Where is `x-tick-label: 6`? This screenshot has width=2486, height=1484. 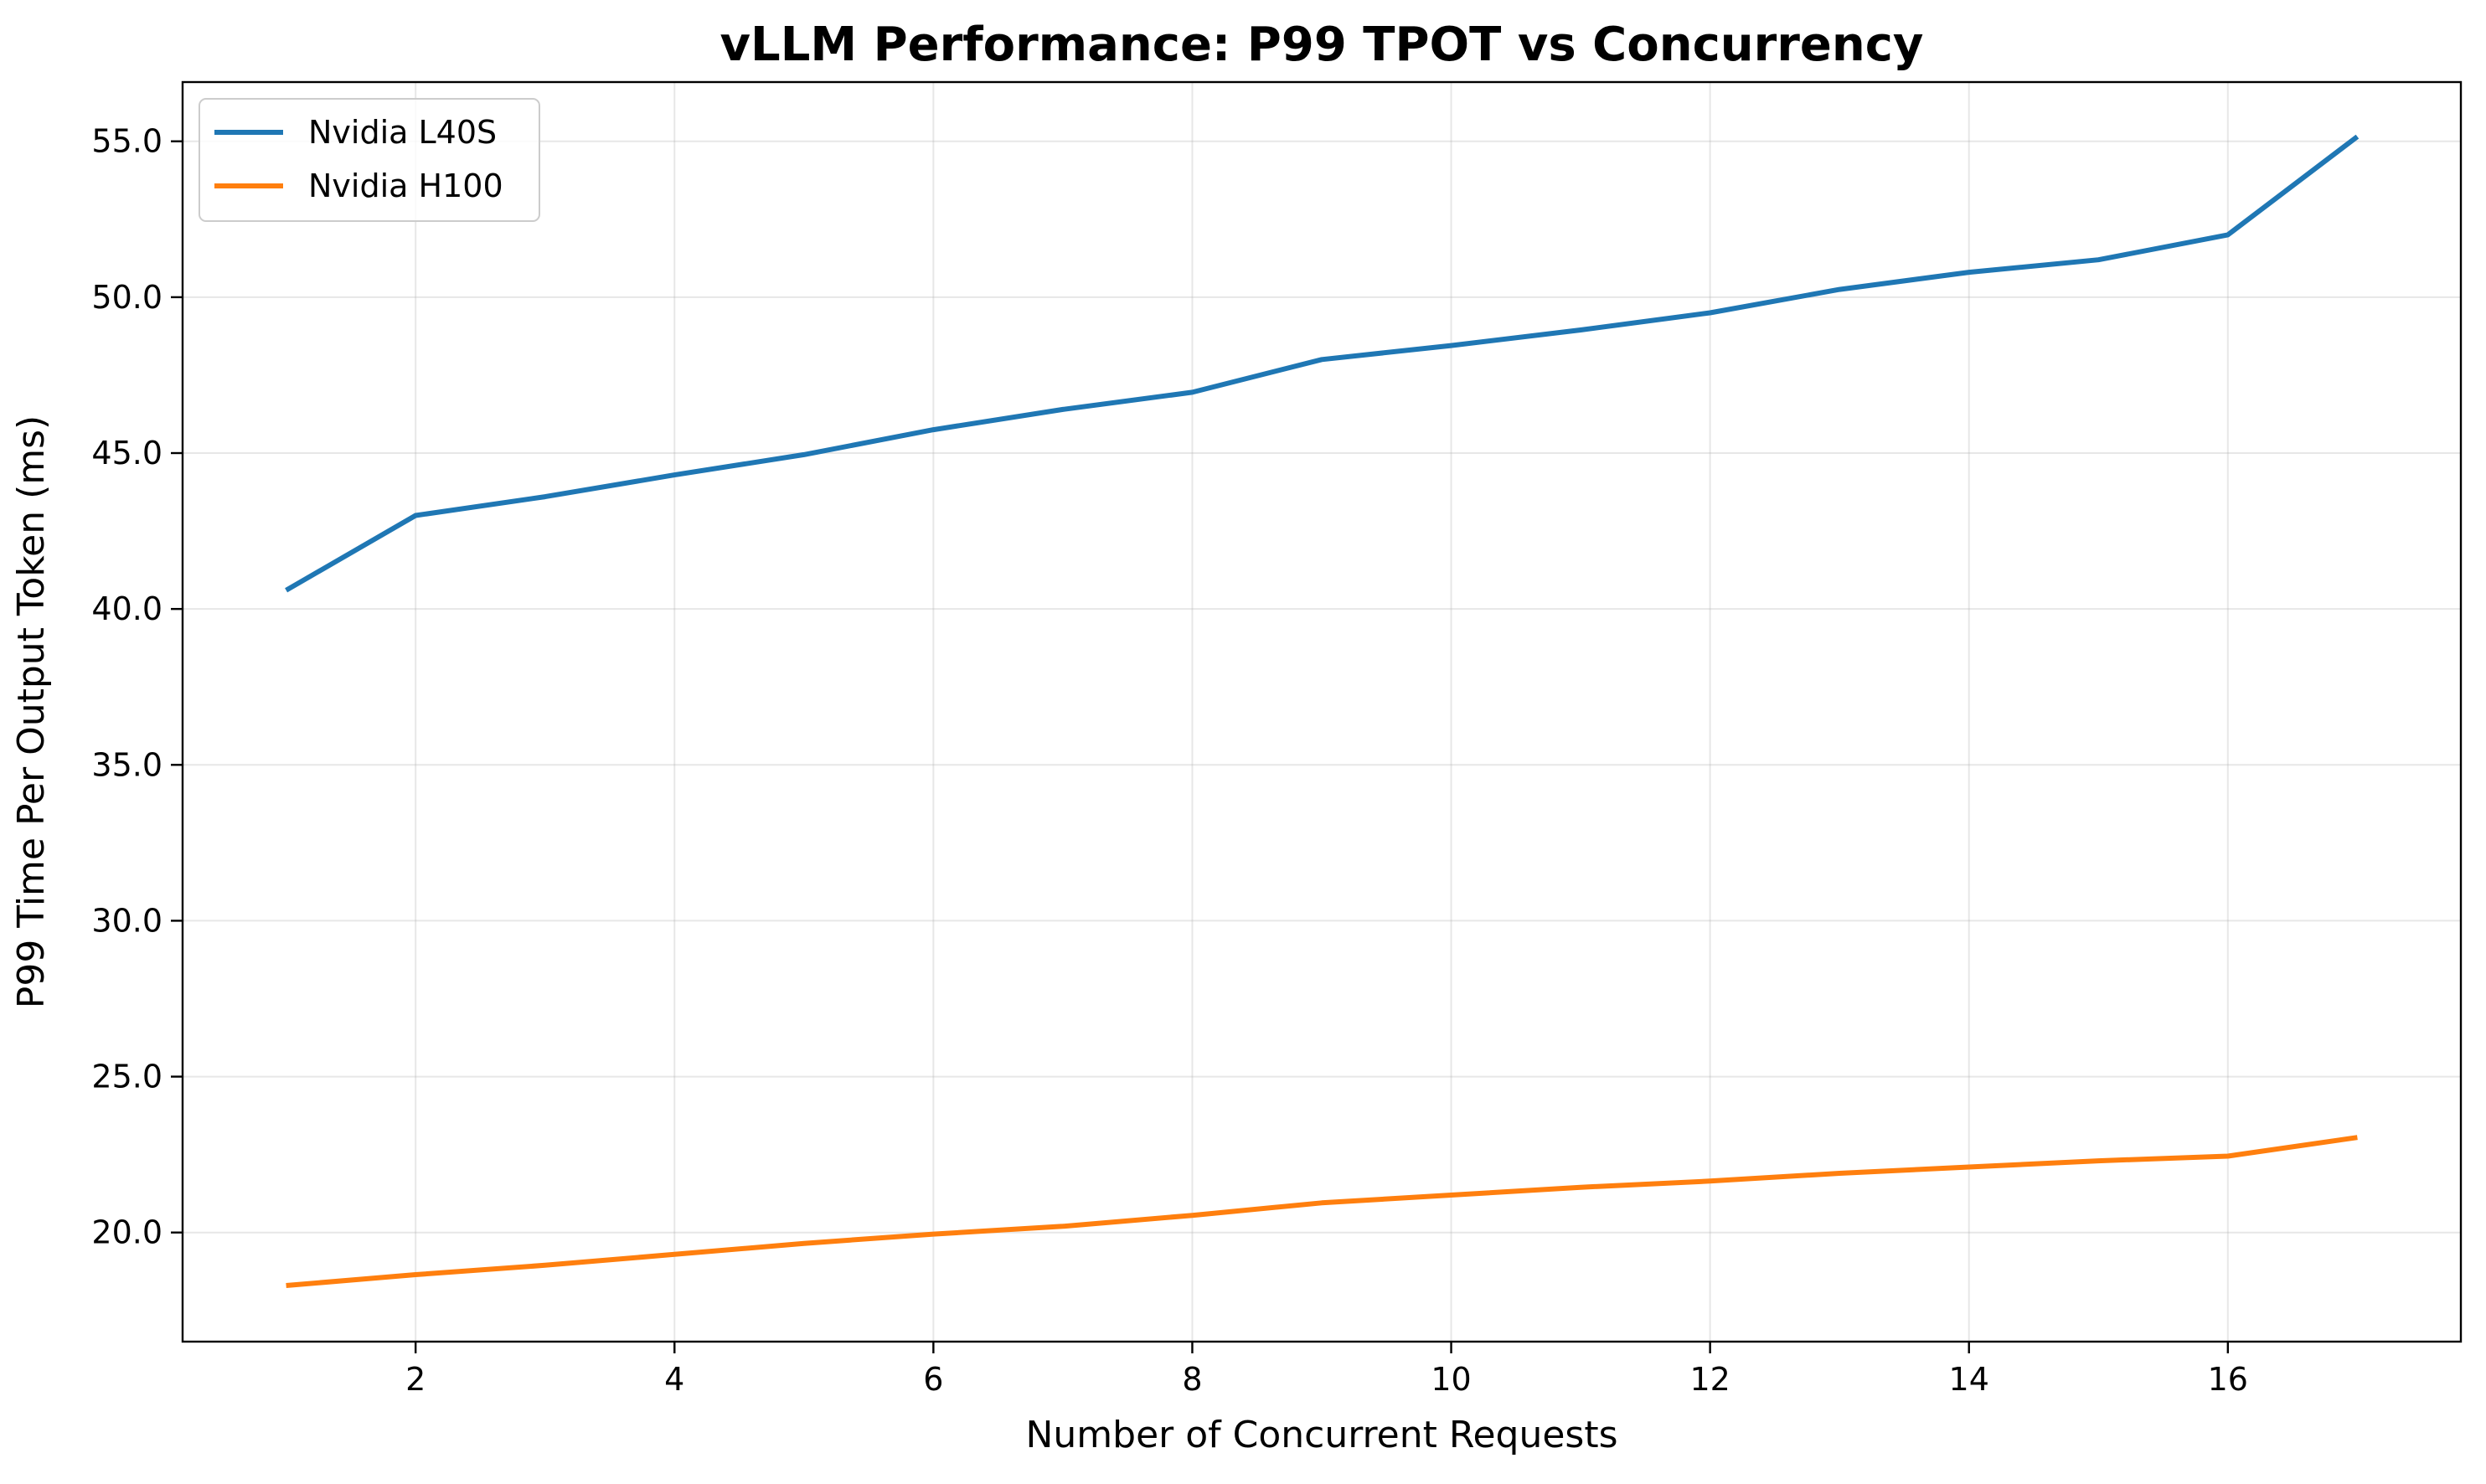
x-tick-label: 6 is located at coordinates (933, 1379).